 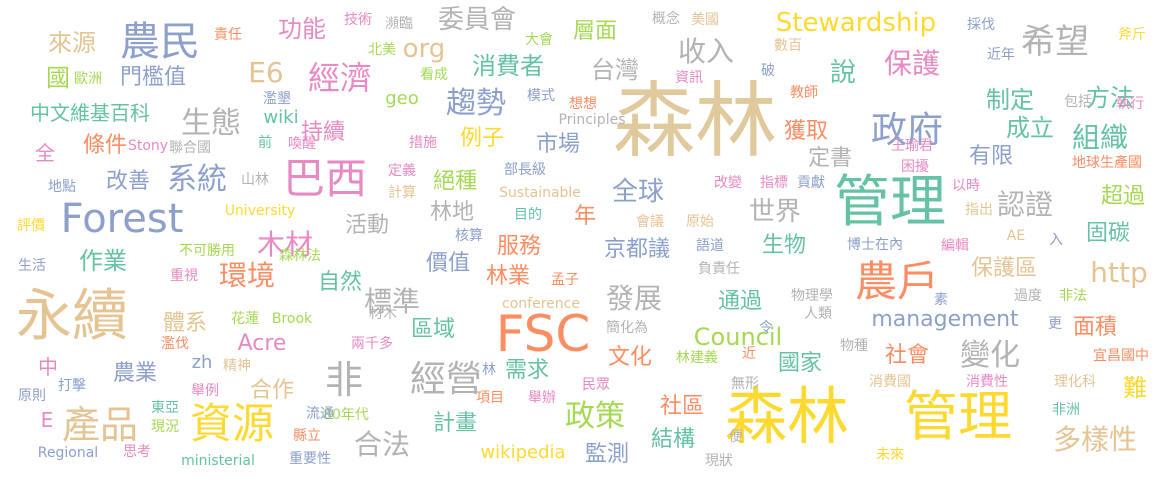 I want to click on word: 林, so click(x=489, y=370).